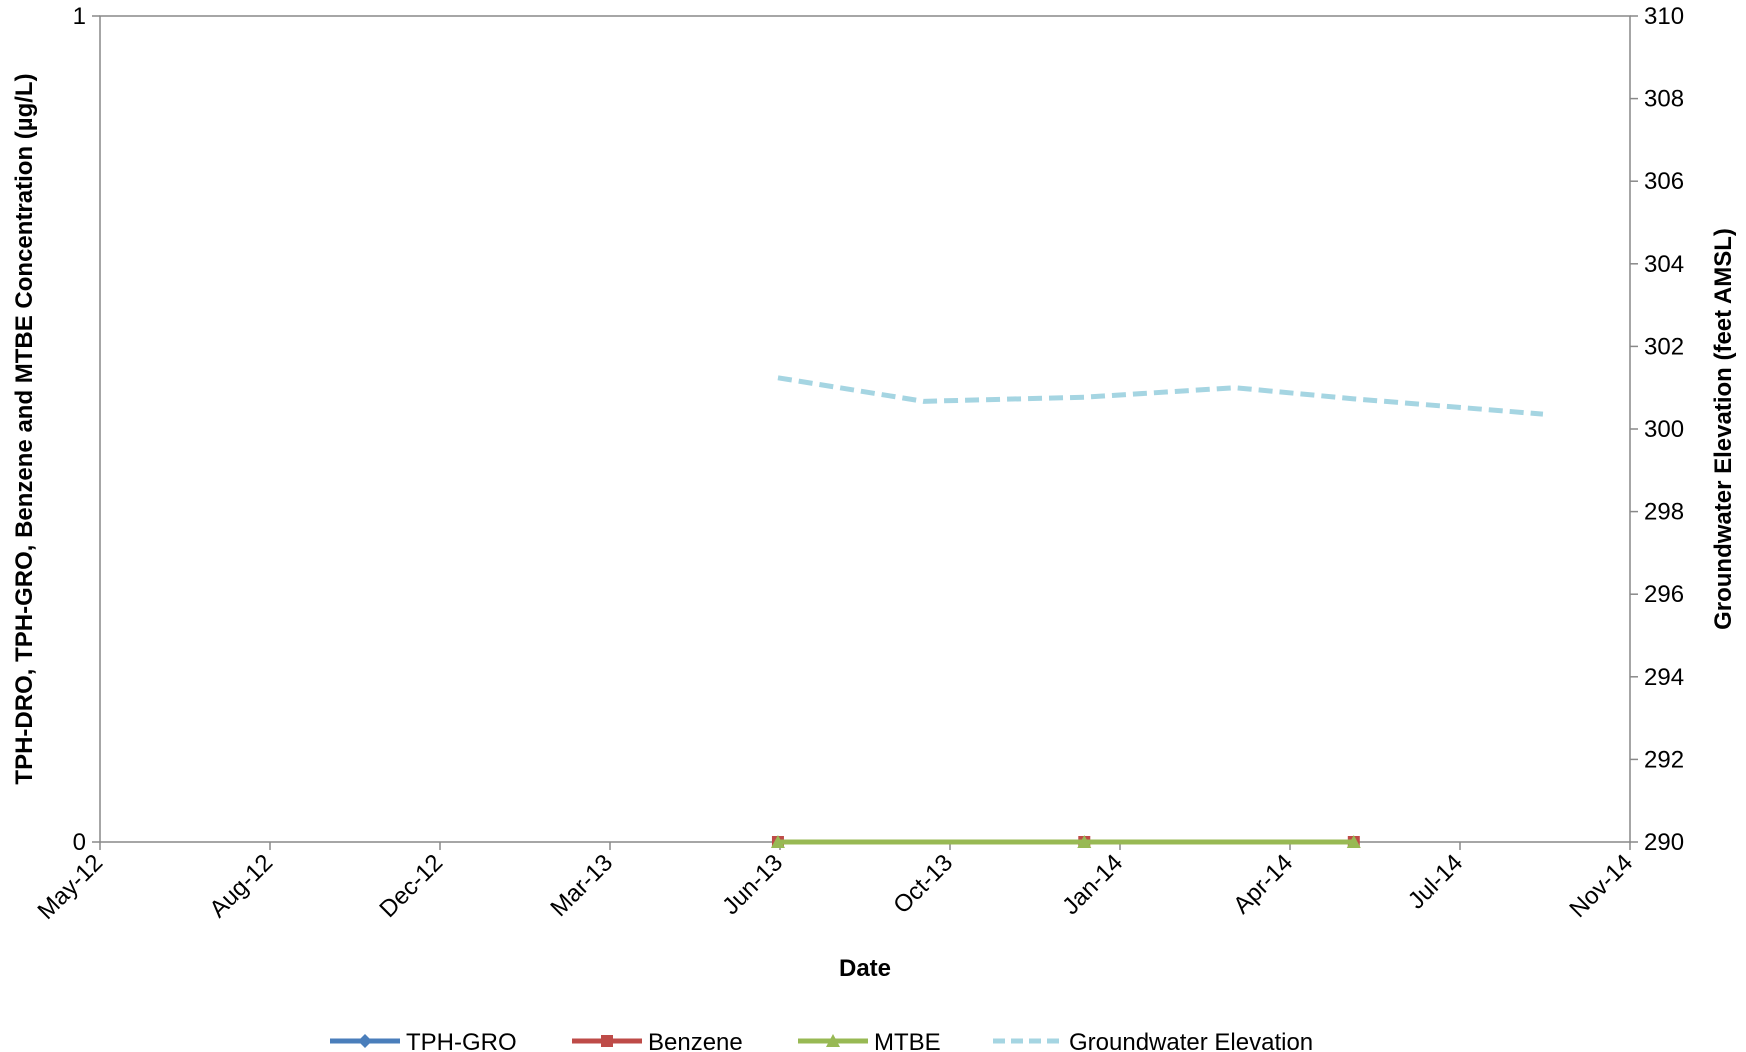 The height and width of the screenshot is (1052, 1746). Describe the element at coordinates (907, 1040) in the screenshot. I see `legend-label: MTBE` at that location.